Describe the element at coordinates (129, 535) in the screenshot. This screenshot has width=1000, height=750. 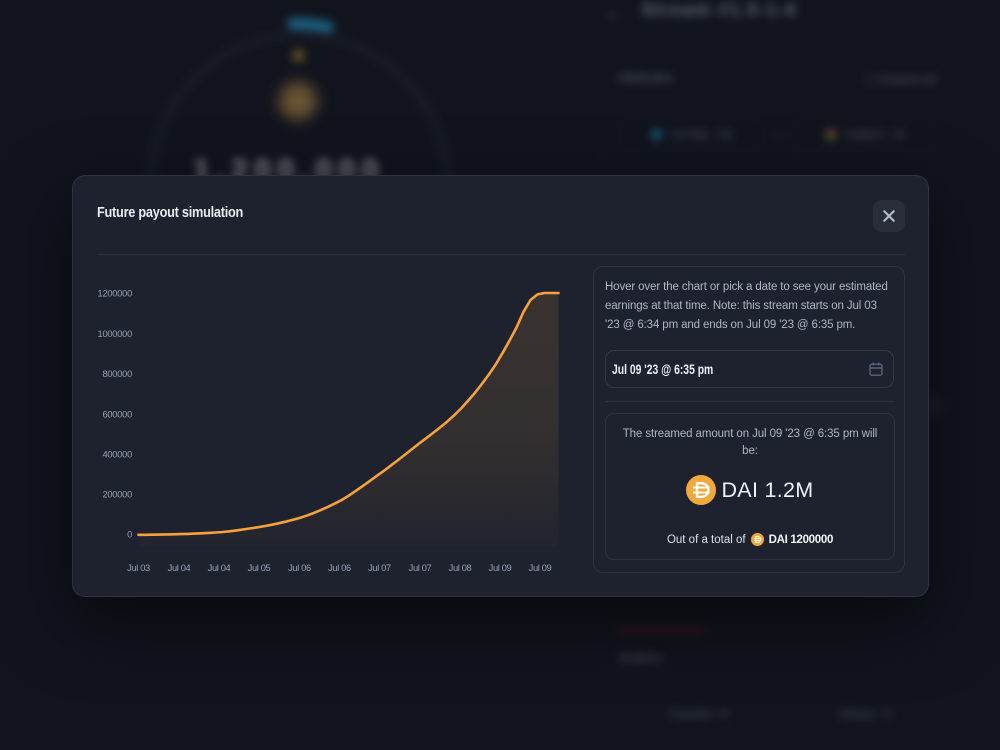
I see `svg-text: 0` at that location.